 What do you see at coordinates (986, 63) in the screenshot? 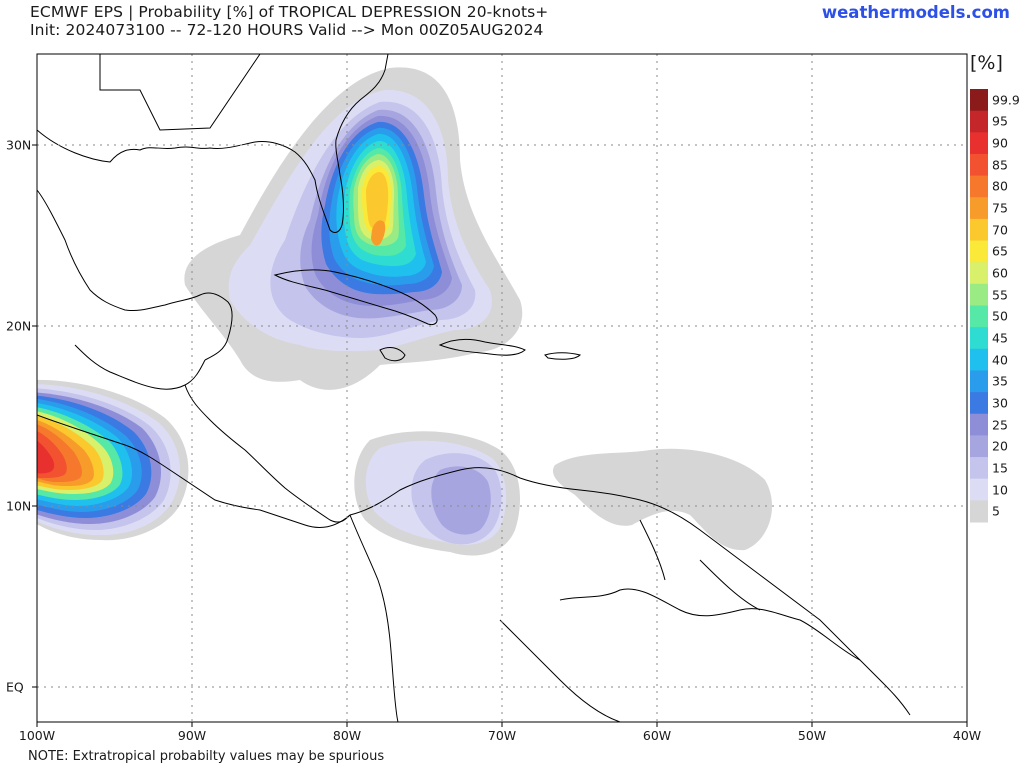
I see `legend-unit: [%]` at bounding box center [986, 63].